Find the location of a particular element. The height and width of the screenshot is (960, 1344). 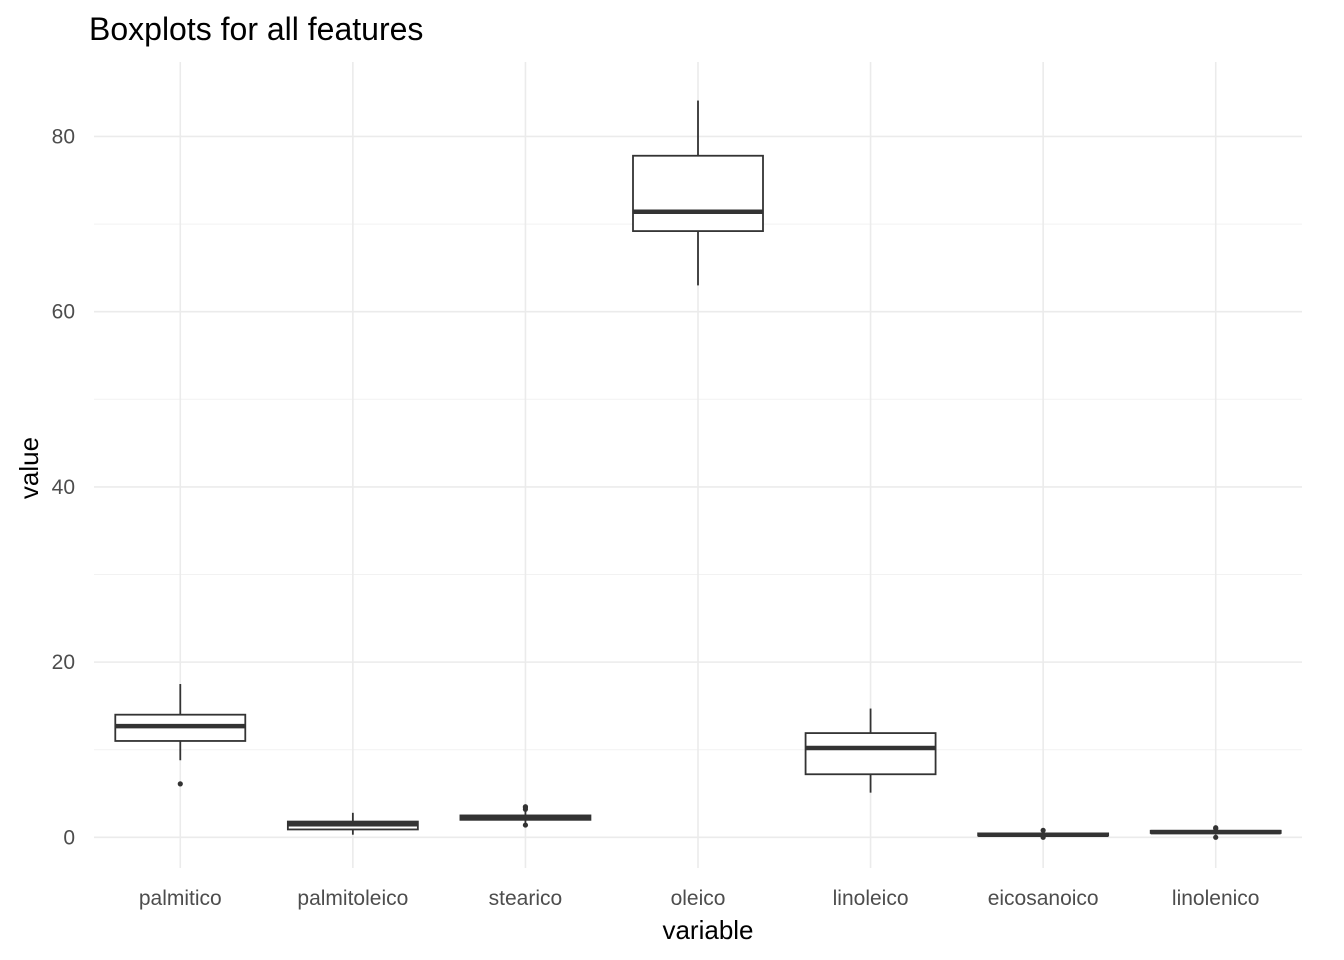

x-tick-label: palmitico is located at coordinates (180, 898).